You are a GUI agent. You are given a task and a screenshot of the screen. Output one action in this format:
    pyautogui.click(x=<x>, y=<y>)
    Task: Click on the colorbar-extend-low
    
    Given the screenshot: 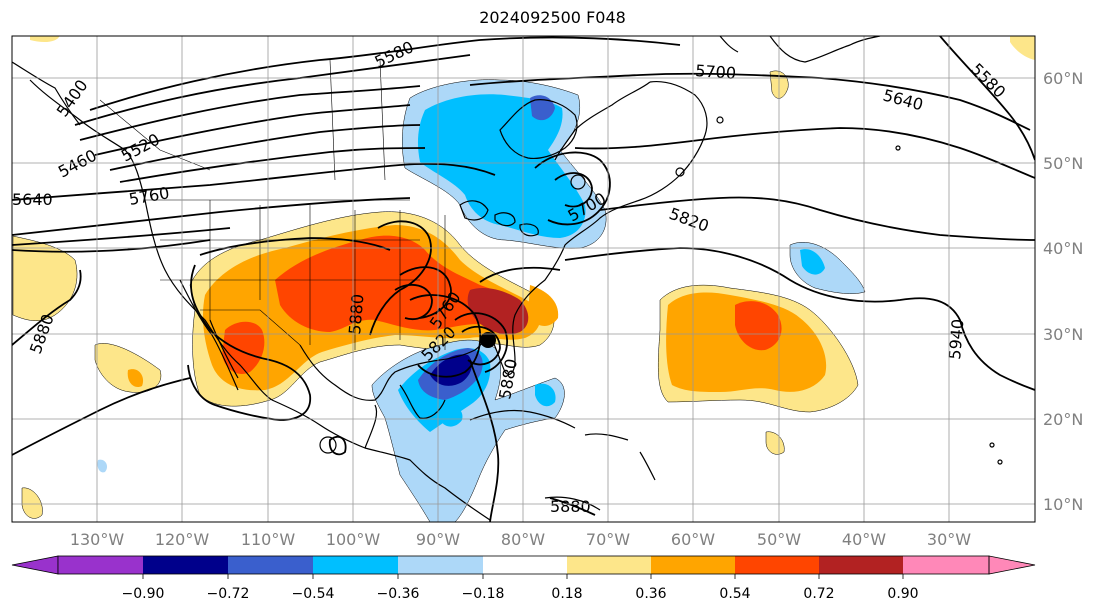 What is the action you would take?
    pyautogui.click(x=35, y=565)
    